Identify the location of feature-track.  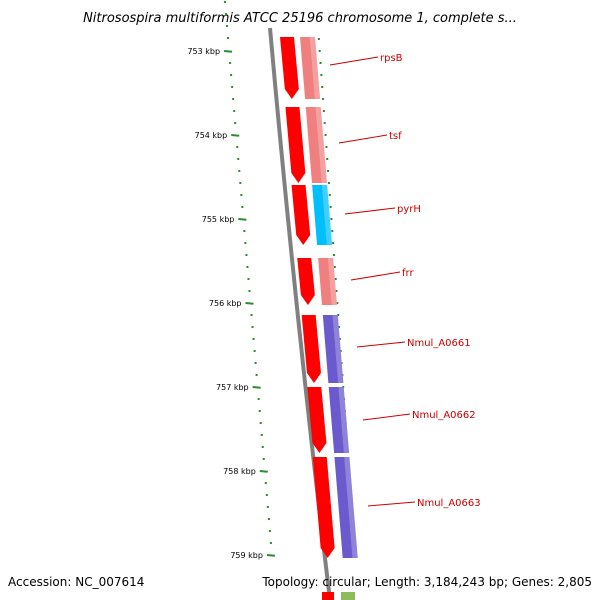
(319, 297).